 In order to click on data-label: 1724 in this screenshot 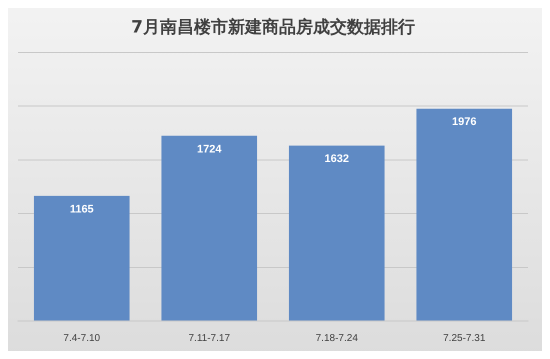, I will do `click(209, 149)`.